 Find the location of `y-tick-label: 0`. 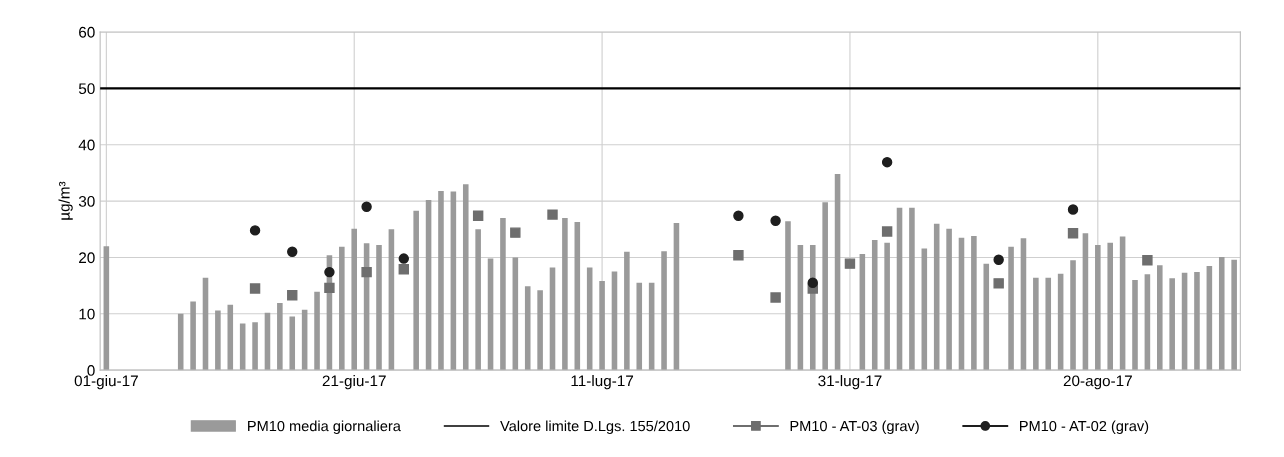

y-tick-label: 0 is located at coordinates (91, 370).